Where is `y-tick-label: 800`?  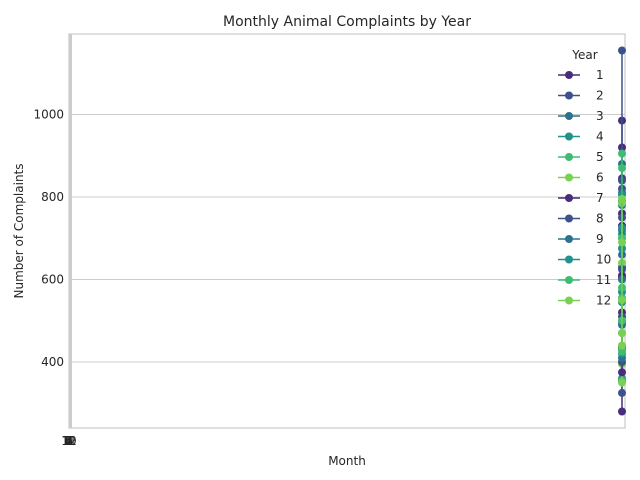
y-tick-label: 800 is located at coordinates (52, 197).